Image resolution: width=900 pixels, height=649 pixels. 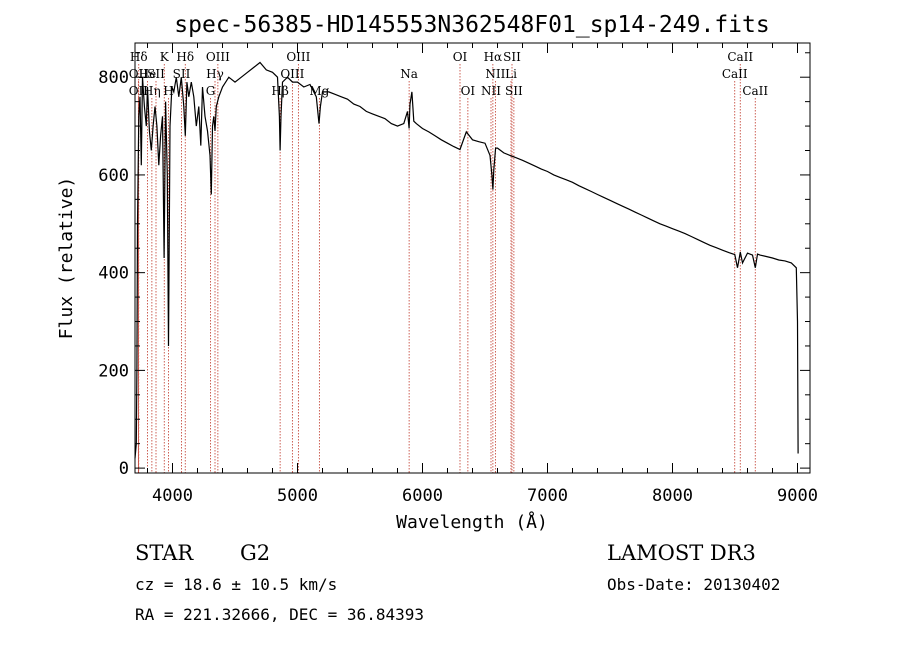 I want to click on survey-name: LAMOST DR3, so click(x=681, y=553).